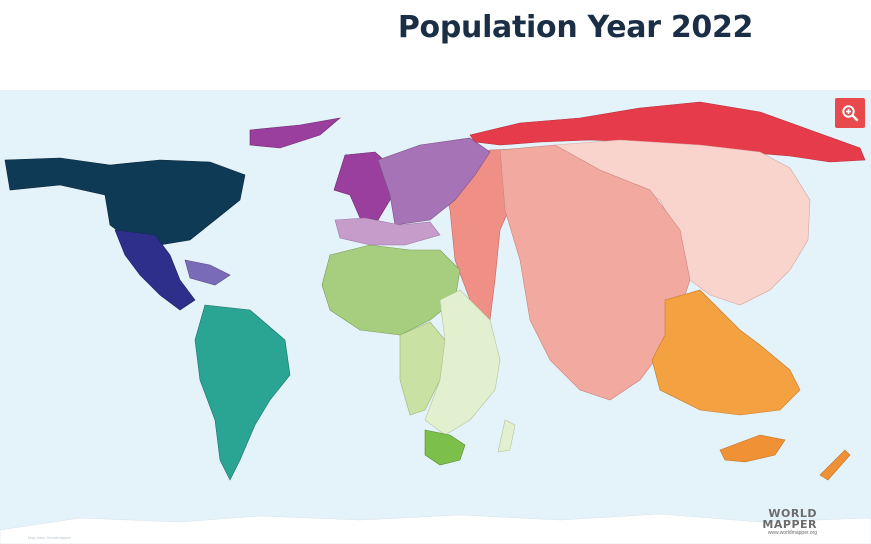  I want to click on region-southern-europe, so click(387, 231).